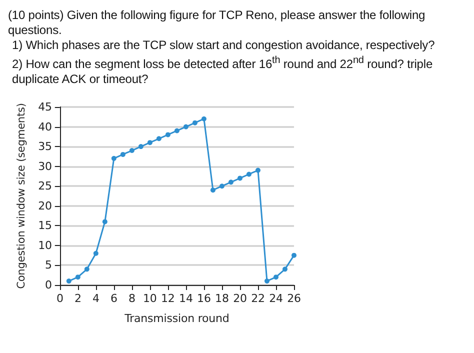 This screenshot has height=353, width=474. I want to click on y-tick-label: 0, so click(48, 285).